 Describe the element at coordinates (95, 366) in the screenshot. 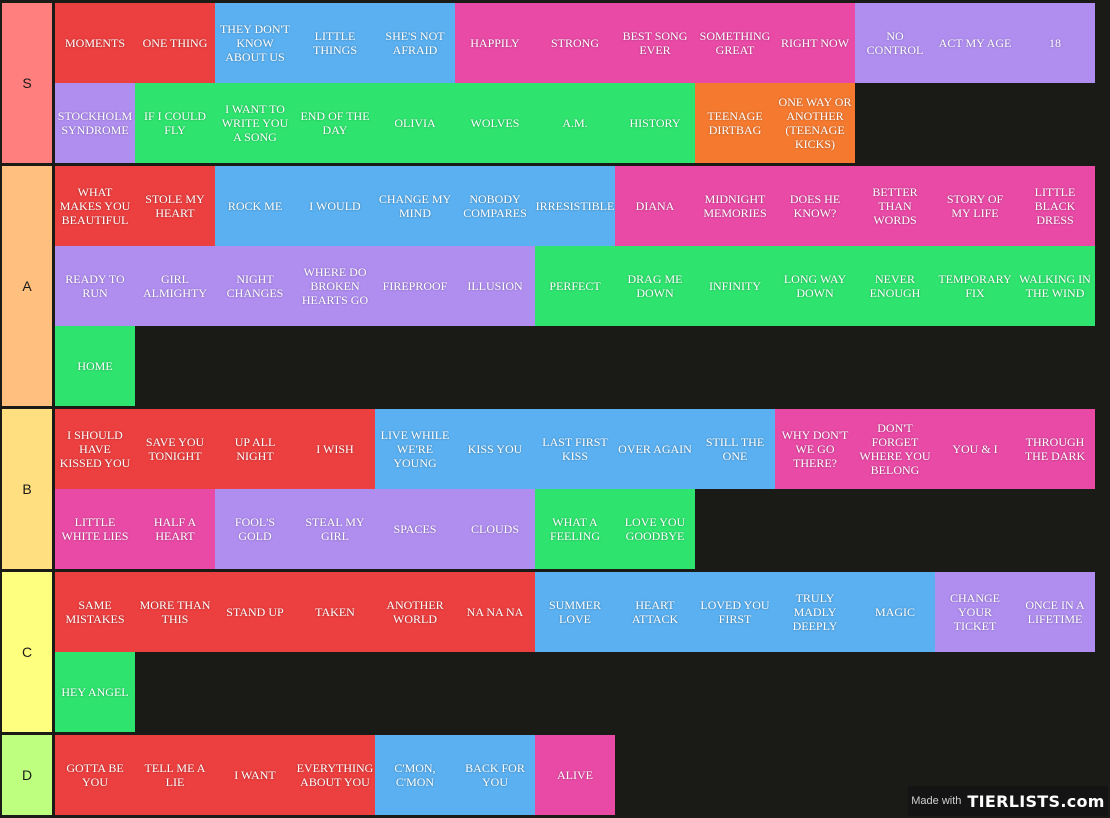

I see `tier-item-card: HOME` at that location.